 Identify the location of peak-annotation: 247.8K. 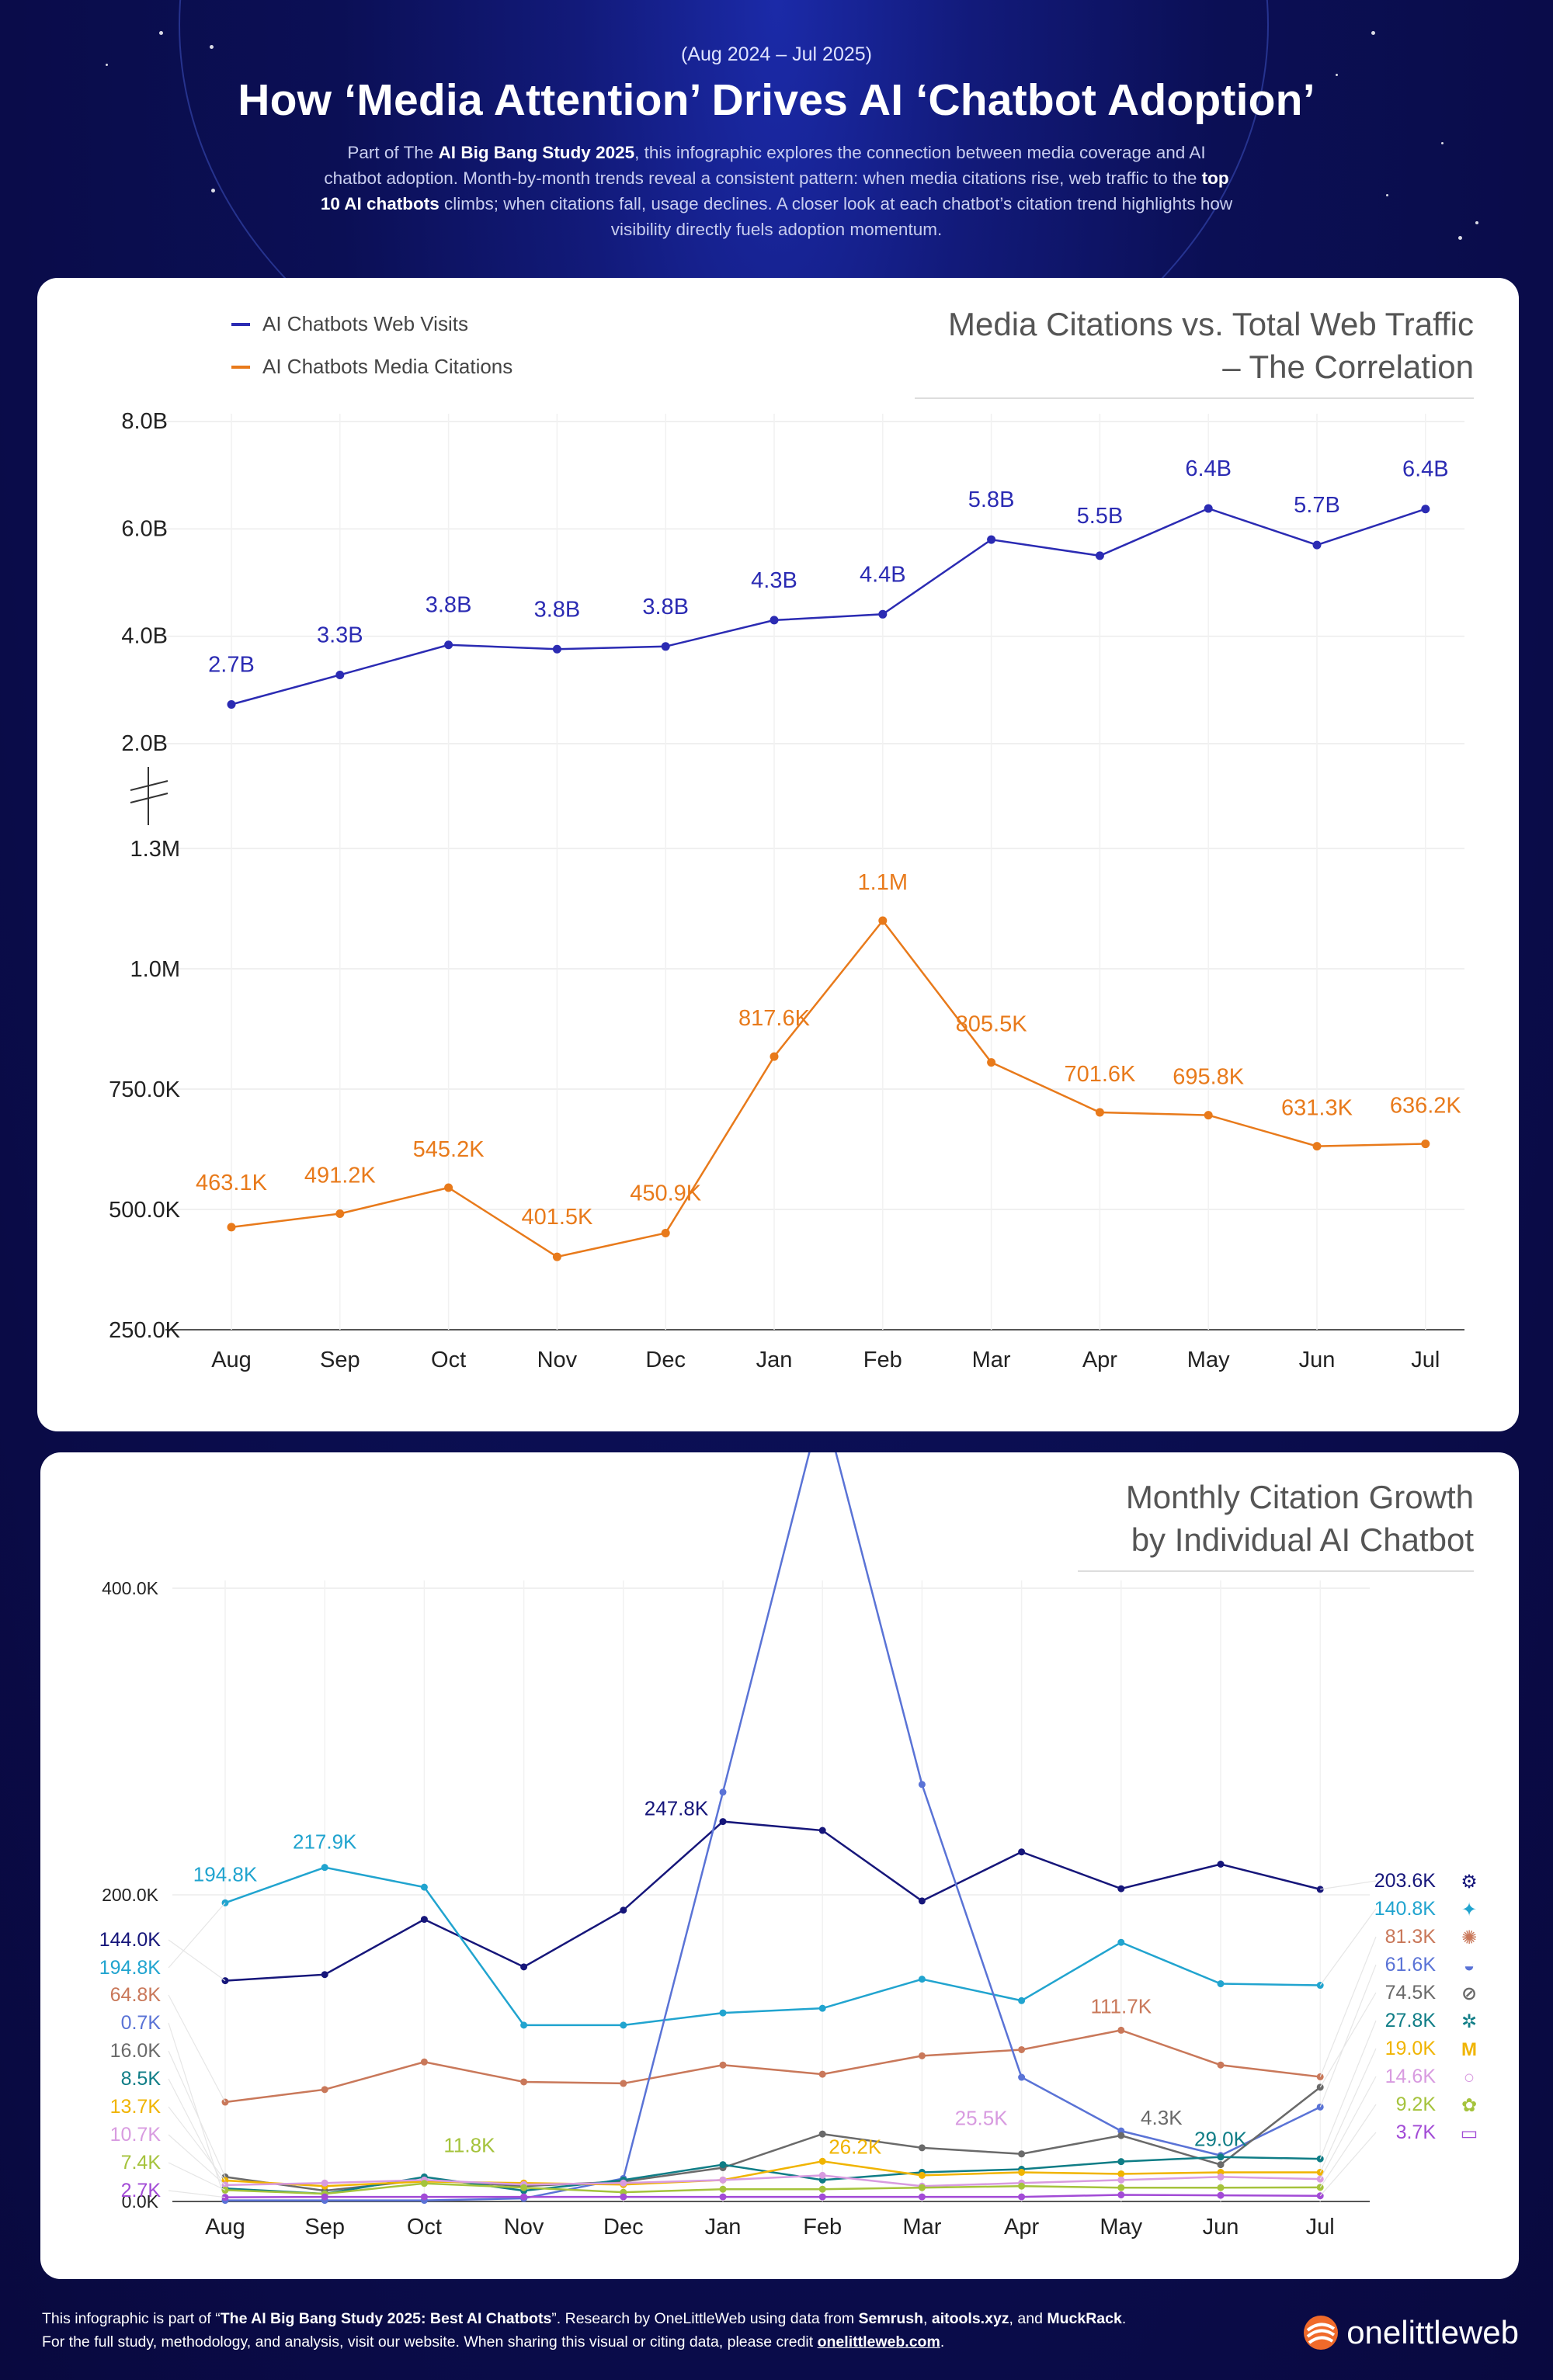
(676, 1808).